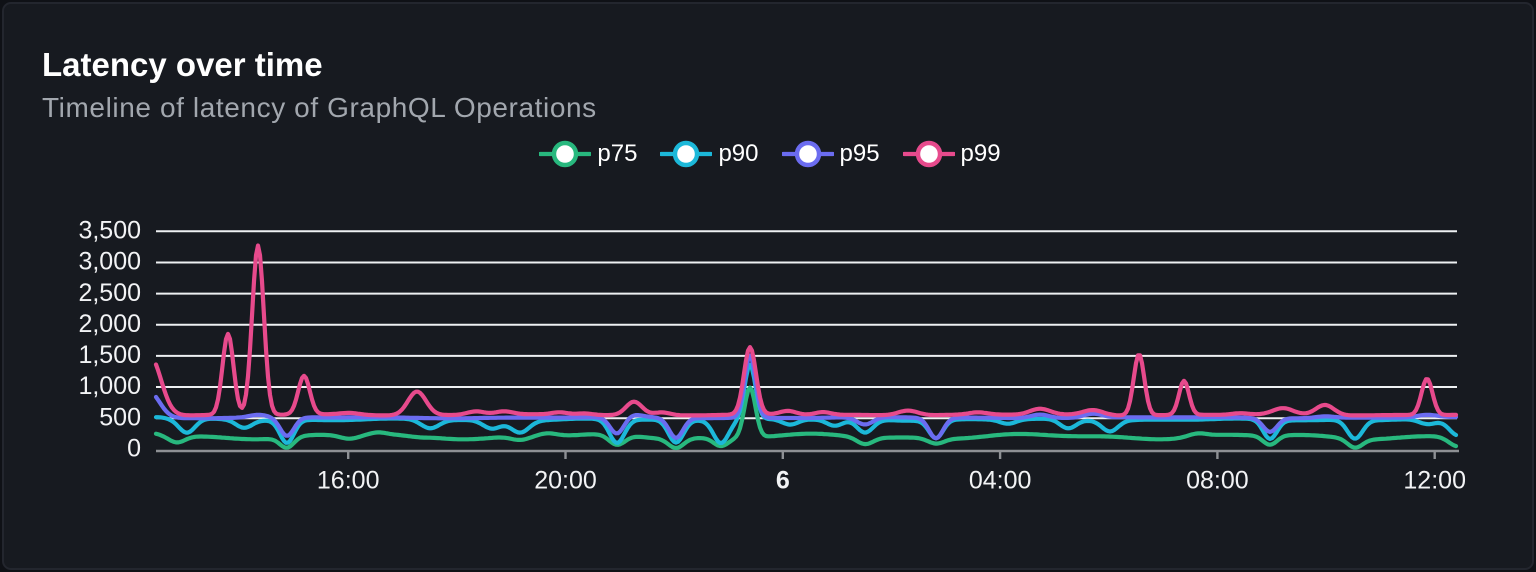 The width and height of the screenshot is (1536, 572). I want to click on svg-text: 12:00, so click(1434, 480).